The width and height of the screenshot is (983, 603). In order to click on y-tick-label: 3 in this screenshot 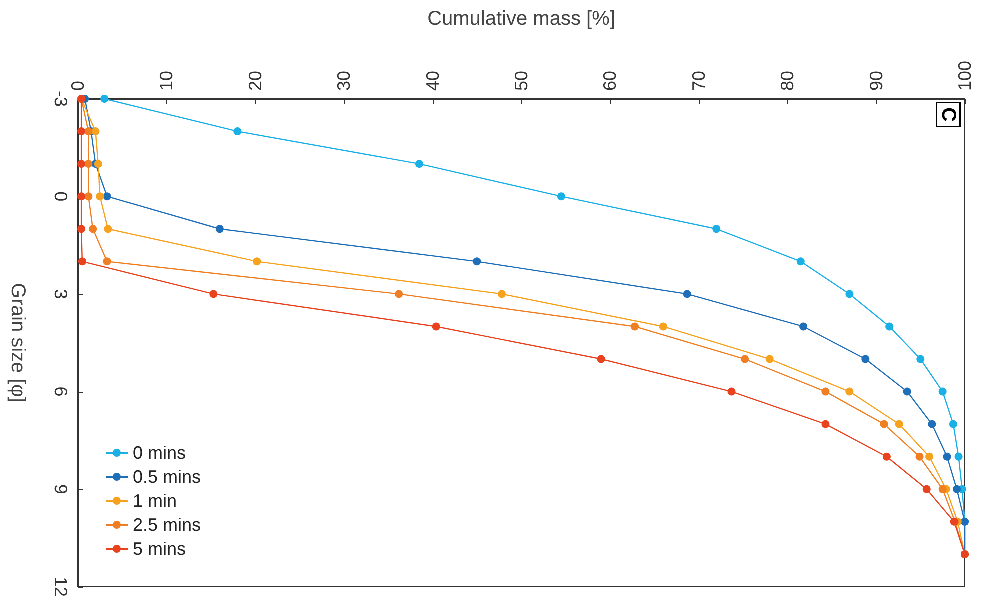, I will do `click(61, 294)`.